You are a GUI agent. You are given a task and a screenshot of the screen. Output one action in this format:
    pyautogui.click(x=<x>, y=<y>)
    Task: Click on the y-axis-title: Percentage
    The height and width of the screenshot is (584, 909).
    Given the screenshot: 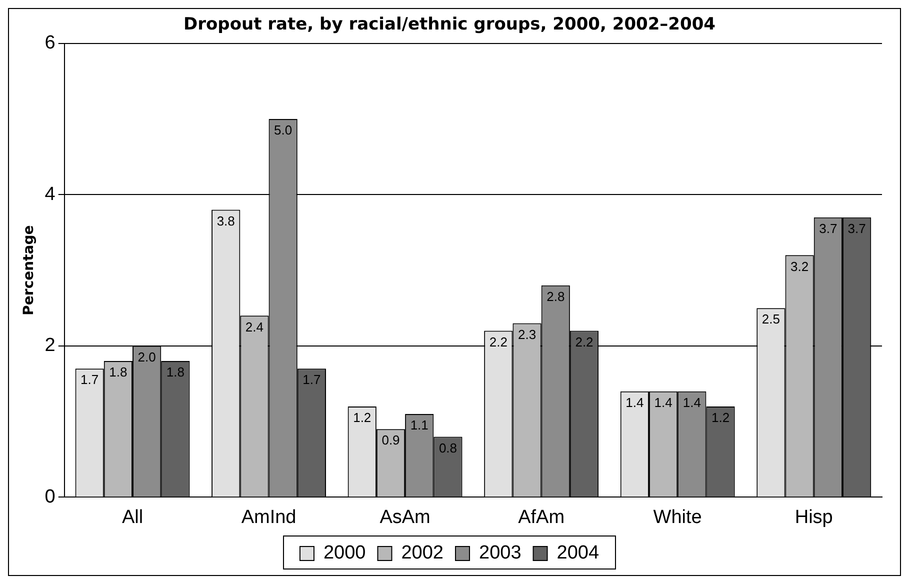 What is the action you would take?
    pyautogui.click(x=29, y=270)
    